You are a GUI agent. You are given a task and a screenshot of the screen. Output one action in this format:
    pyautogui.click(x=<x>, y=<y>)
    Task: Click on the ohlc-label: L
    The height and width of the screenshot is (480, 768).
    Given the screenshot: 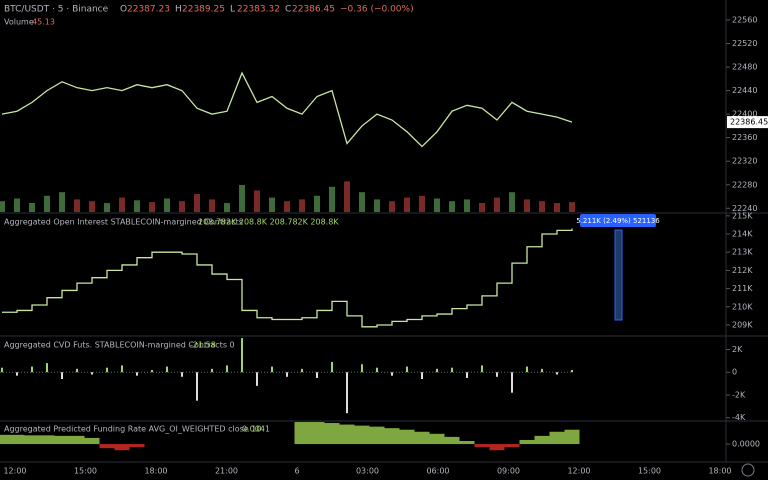 What is the action you would take?
    pyautogui.click(x=232, y=10)
    